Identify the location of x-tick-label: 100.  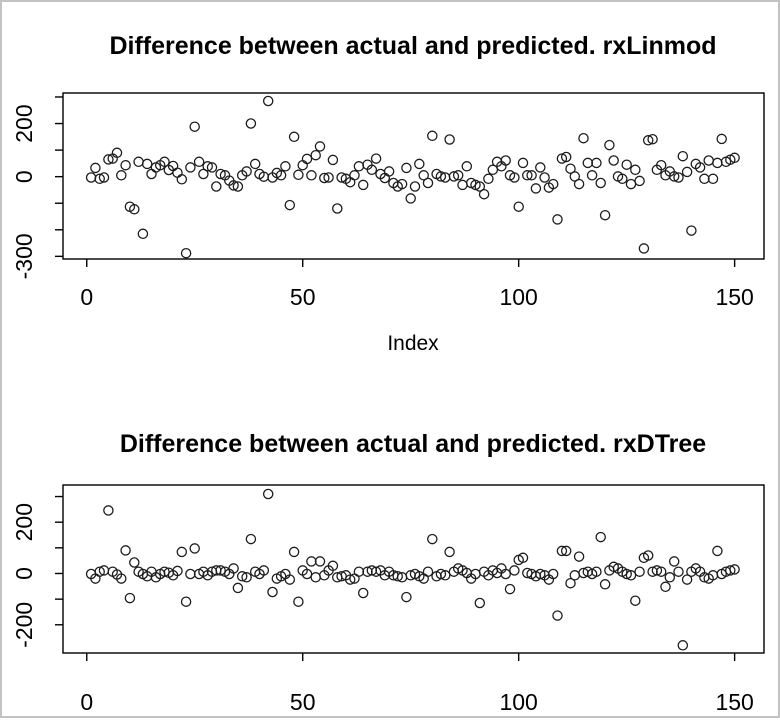
(518, 297).